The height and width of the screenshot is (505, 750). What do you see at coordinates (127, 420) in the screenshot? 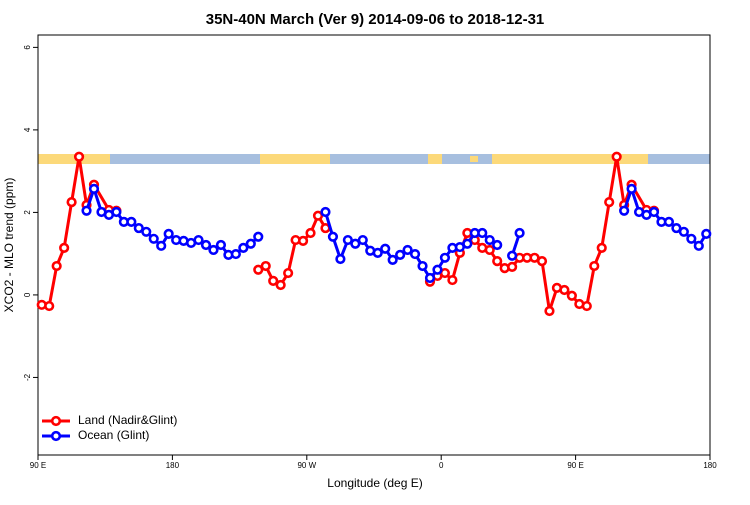
I see `legend-label: Land (Nadir&Glint)` at bounding box center [127, 420].